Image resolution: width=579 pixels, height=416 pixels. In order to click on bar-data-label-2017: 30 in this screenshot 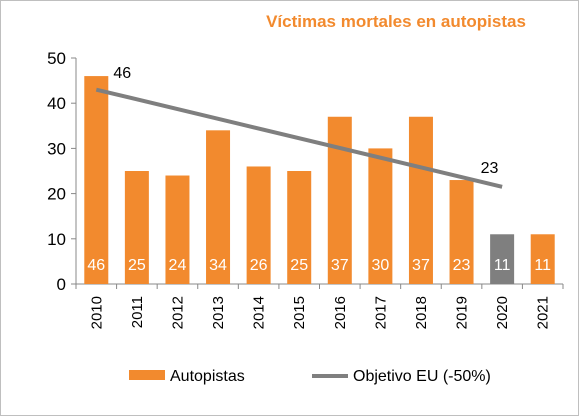, I will do `click(380, 265)`.